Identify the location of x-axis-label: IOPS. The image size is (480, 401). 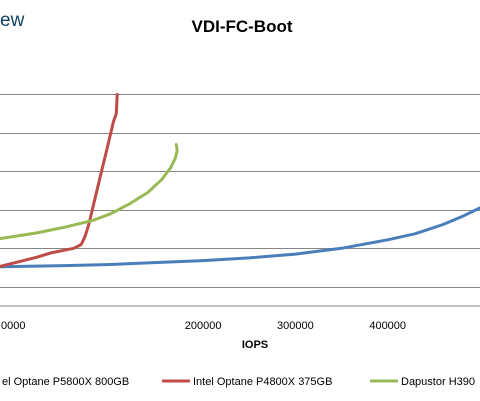
(255, 345).